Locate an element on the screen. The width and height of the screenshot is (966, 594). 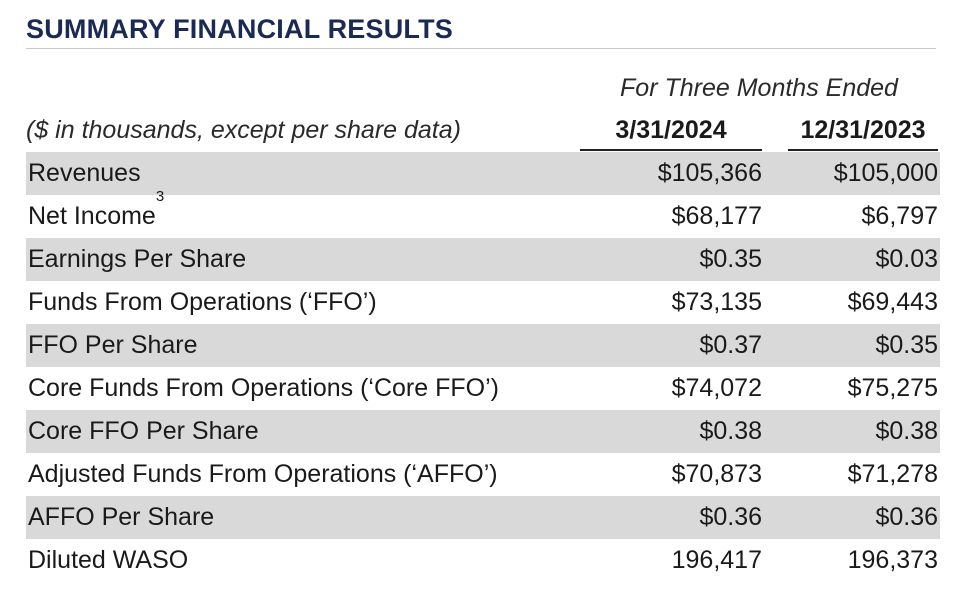
row-label: Funds From Operations (‘FFO’) is located at coordinates (202, 302).